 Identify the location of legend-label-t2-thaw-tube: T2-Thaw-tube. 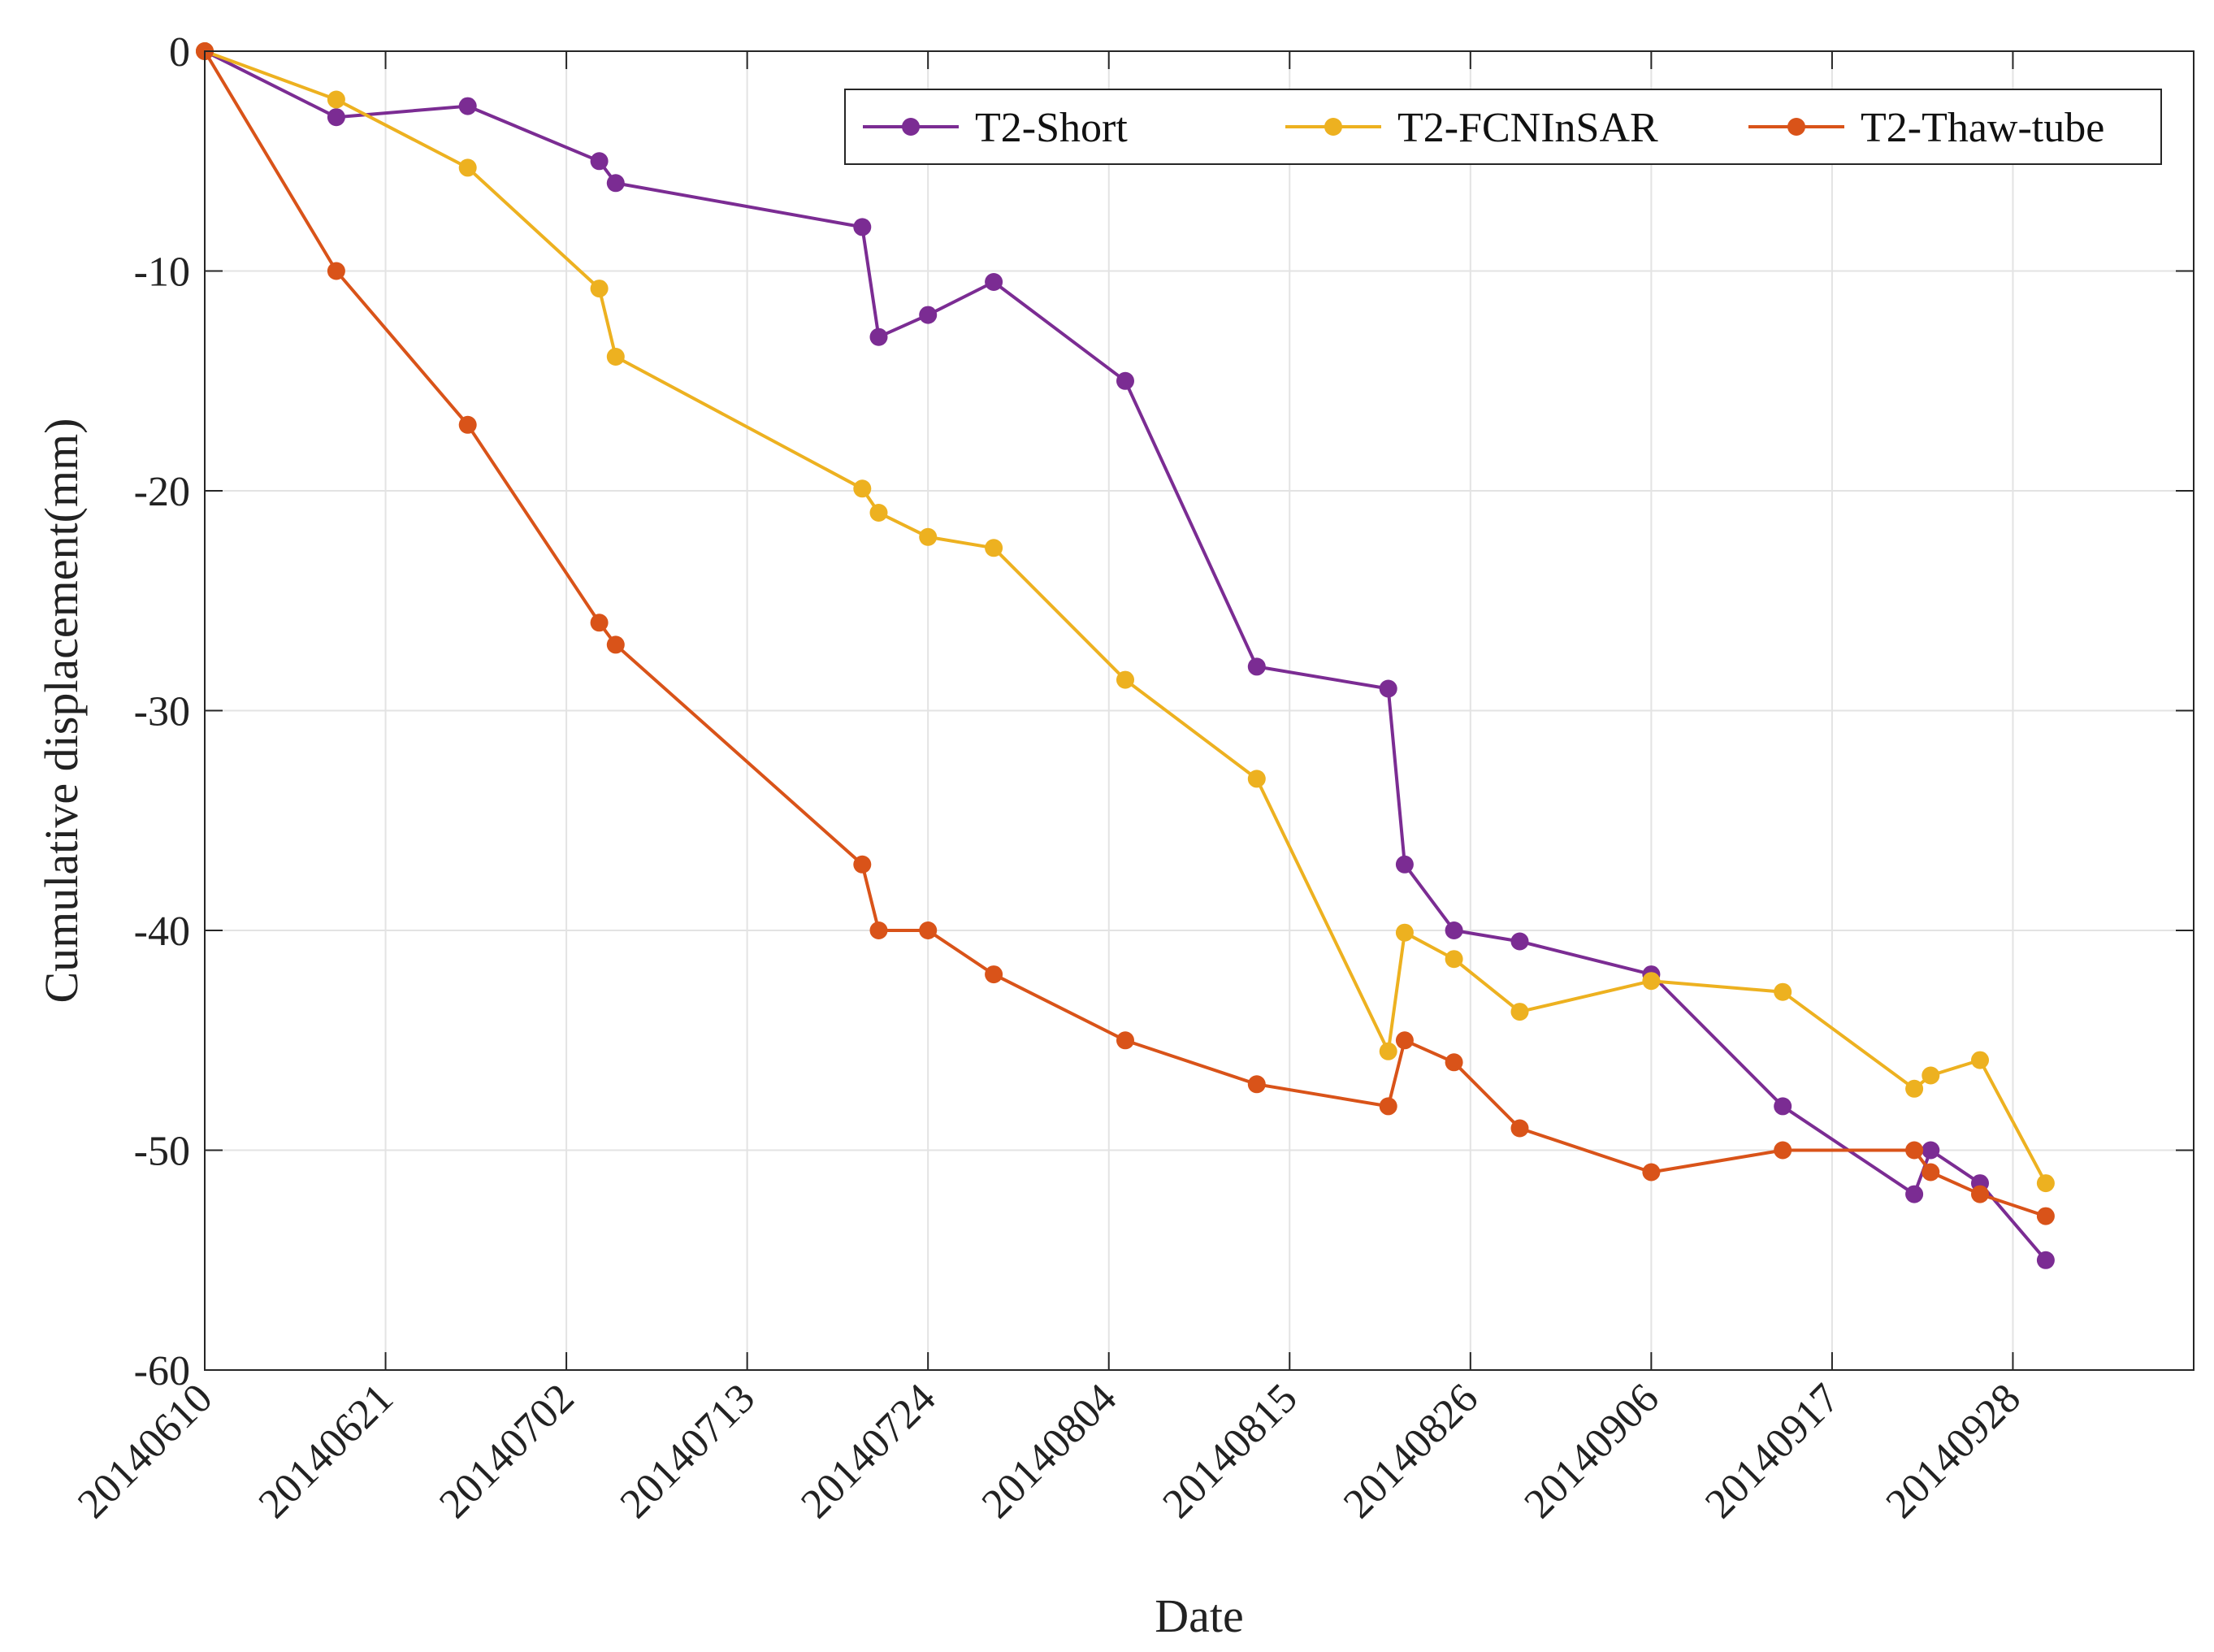
(1982, 128).